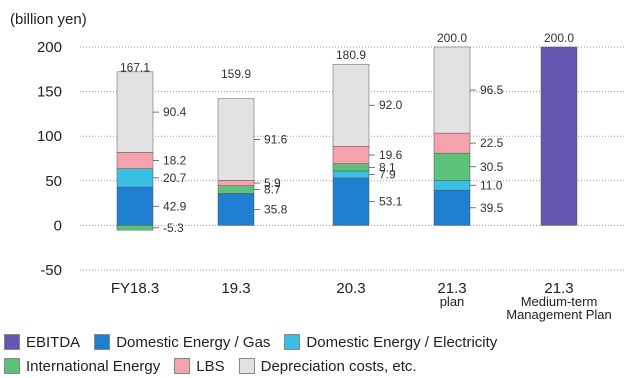 This screenshot has height=378, width=627. Describe the element at coordinates (182, 366) in the screenshot. I see `legend-swatch-lbs` at that location.